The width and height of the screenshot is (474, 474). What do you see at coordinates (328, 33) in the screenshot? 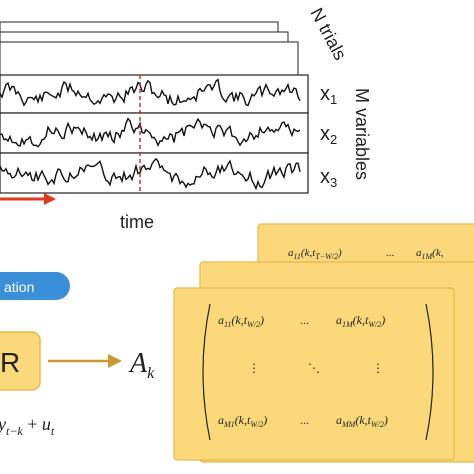
I see `n-trials-label: N trials` at bounding box center [328, 33].